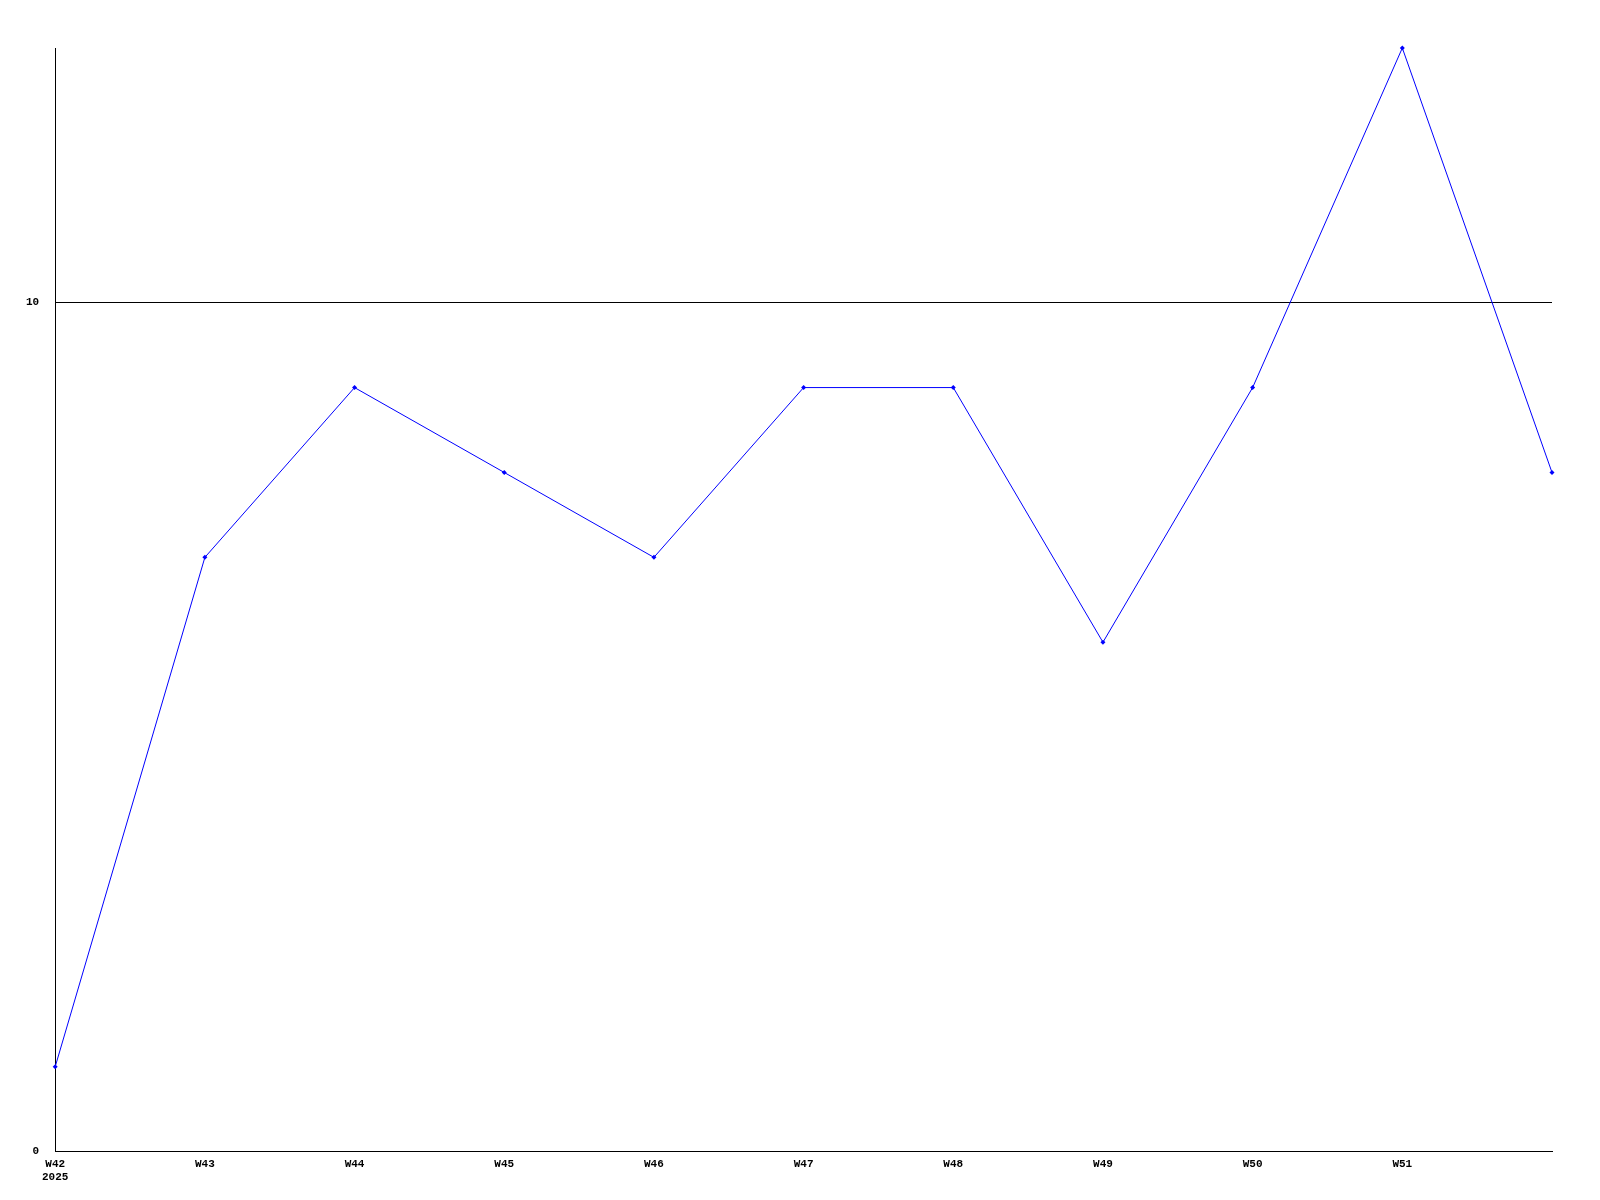  What do you see at coordinates (1402, 1163) in the screenshot?
I see `x-tick-label: W51` at bounding box center [1402, 1163].